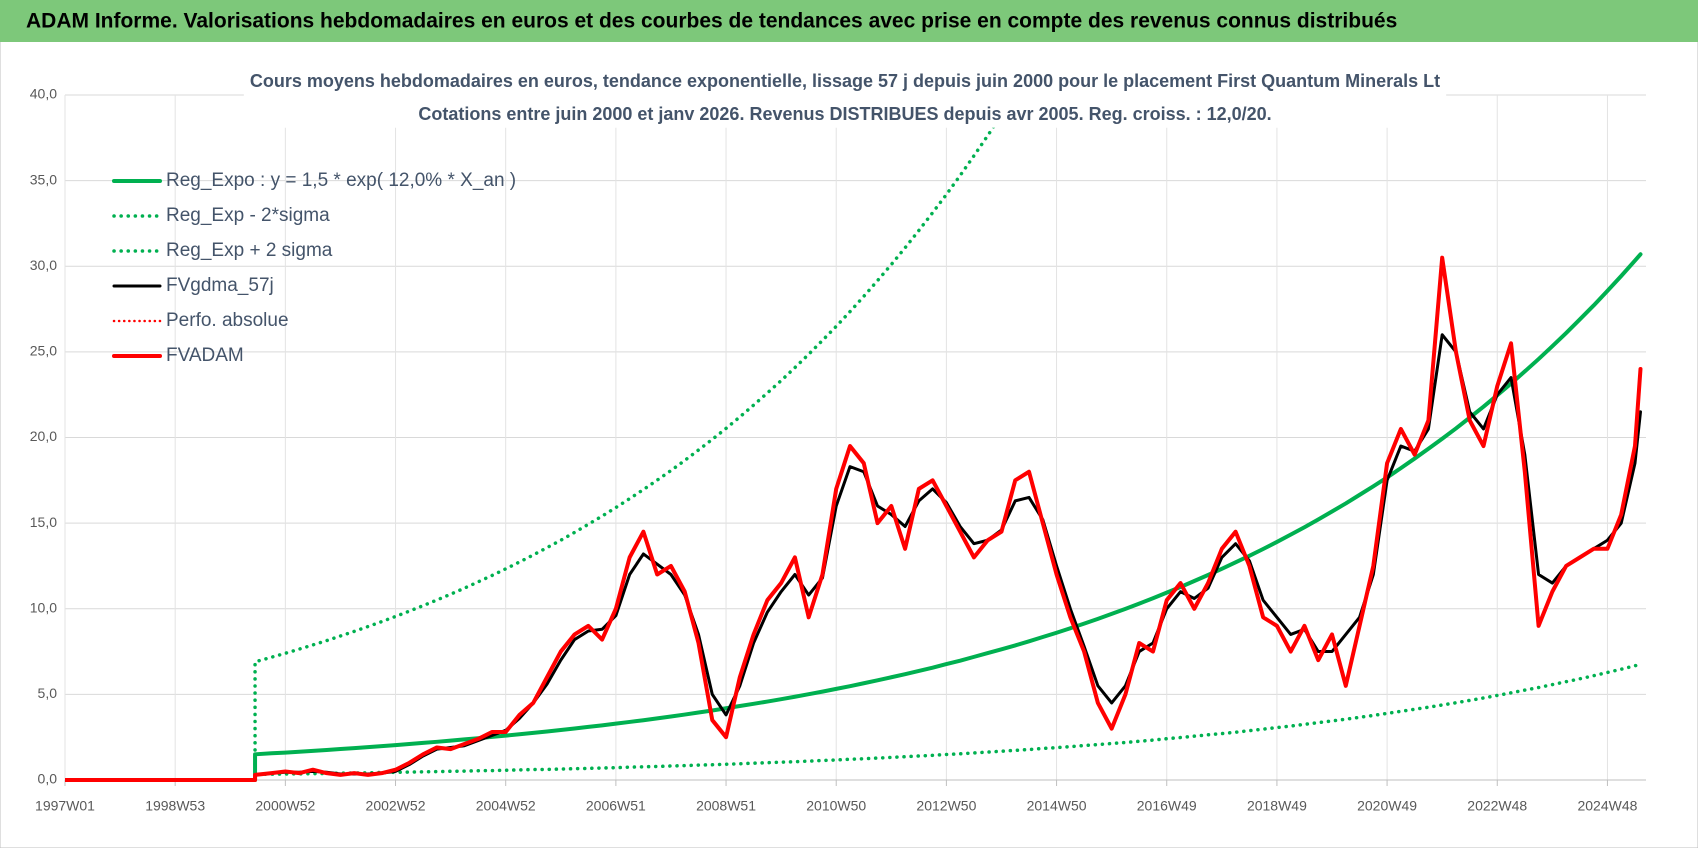 The image size is (1698, 848). What do you see at coordinates (845, 97) in the screenshot?
I see `title-box` at bounding box center [845, 97].